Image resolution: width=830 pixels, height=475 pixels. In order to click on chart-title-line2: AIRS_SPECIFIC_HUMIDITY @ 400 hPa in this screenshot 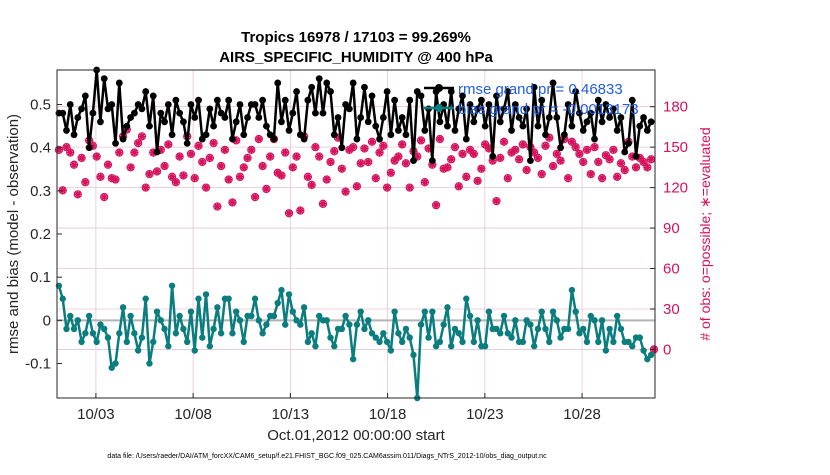, I will do `click(356, 57)`.